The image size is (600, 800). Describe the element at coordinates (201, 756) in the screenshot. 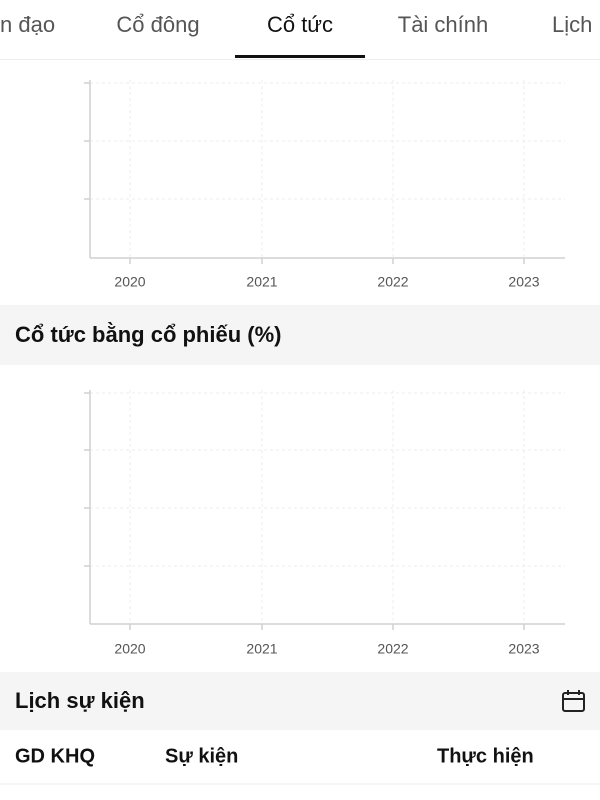

I see `column-header: Sự kiện` at that location.